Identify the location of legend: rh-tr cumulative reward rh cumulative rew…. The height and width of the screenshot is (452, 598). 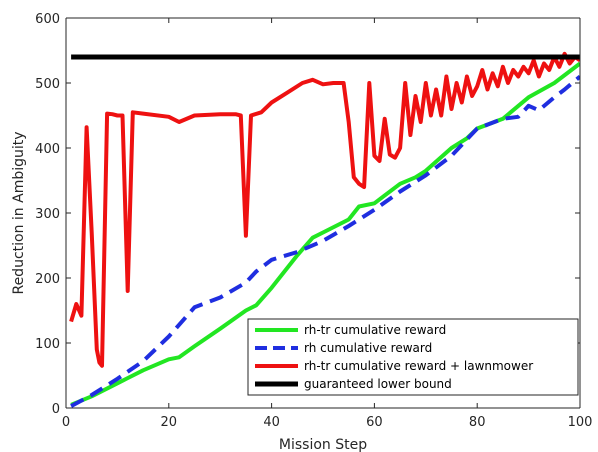
(413, 357).